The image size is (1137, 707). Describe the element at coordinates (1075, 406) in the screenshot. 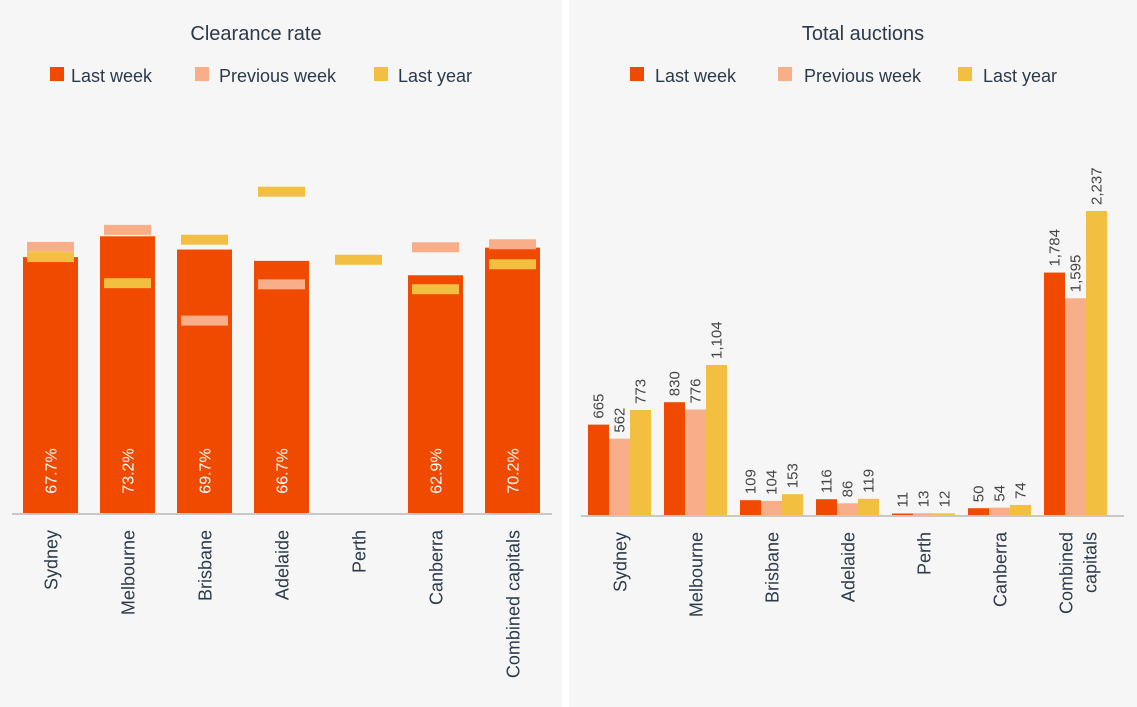

I see `bar-previous-week-combined-capitals` at that location.